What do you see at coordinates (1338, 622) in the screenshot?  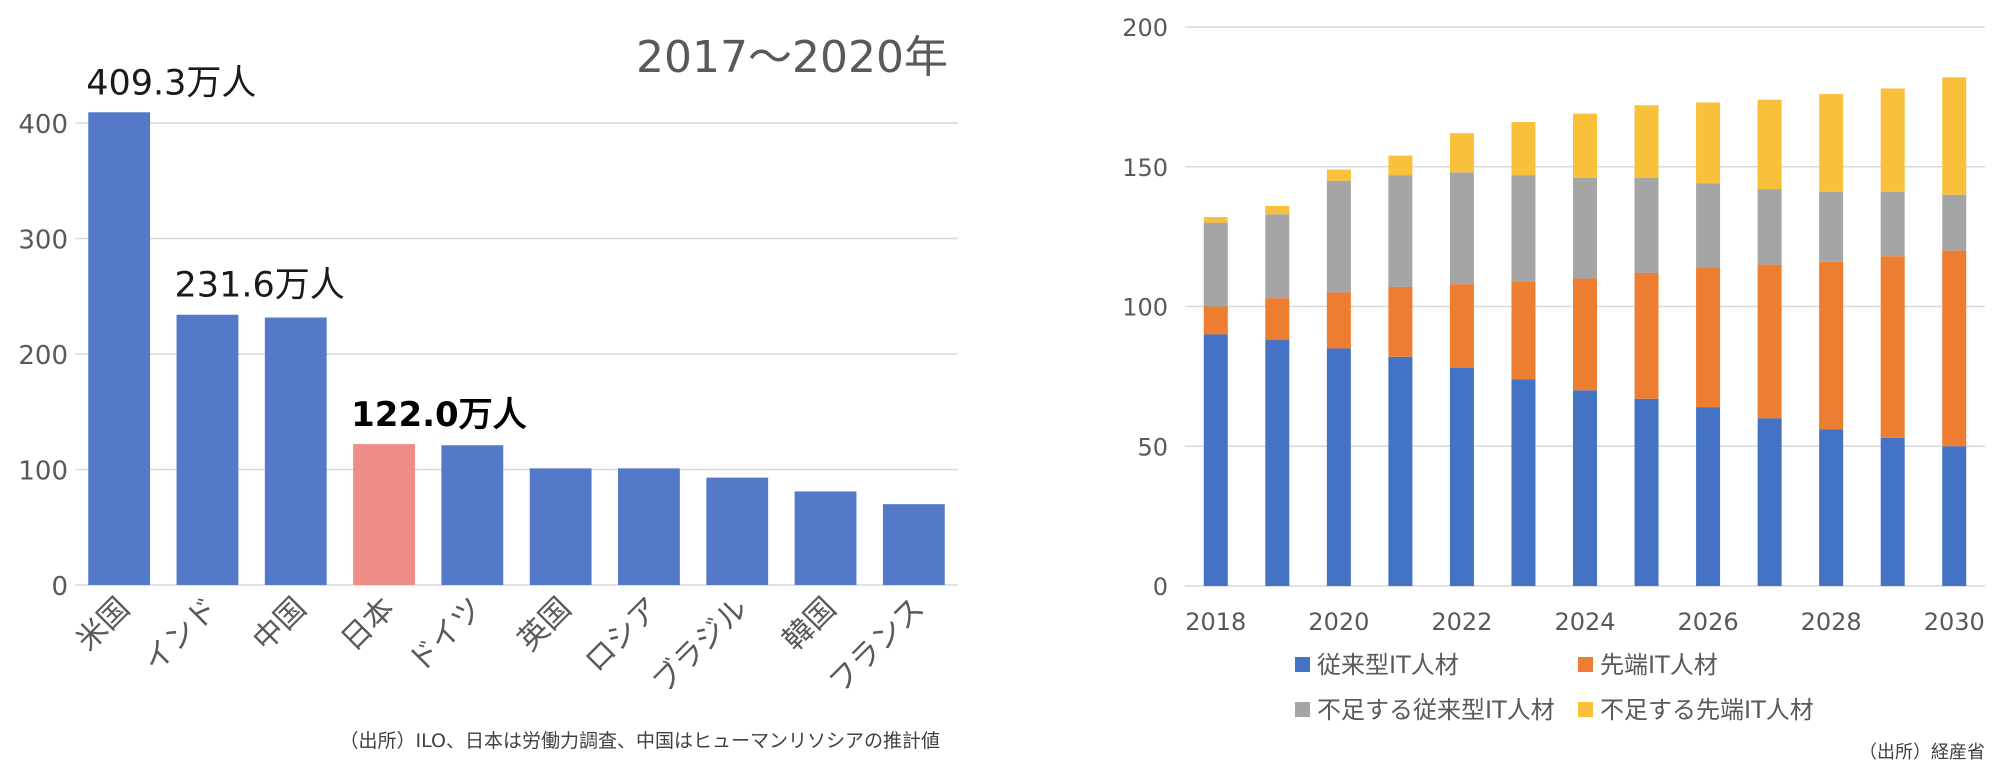 I see `right-x-tick-label: 2020` at bounding box center [1338, 622].